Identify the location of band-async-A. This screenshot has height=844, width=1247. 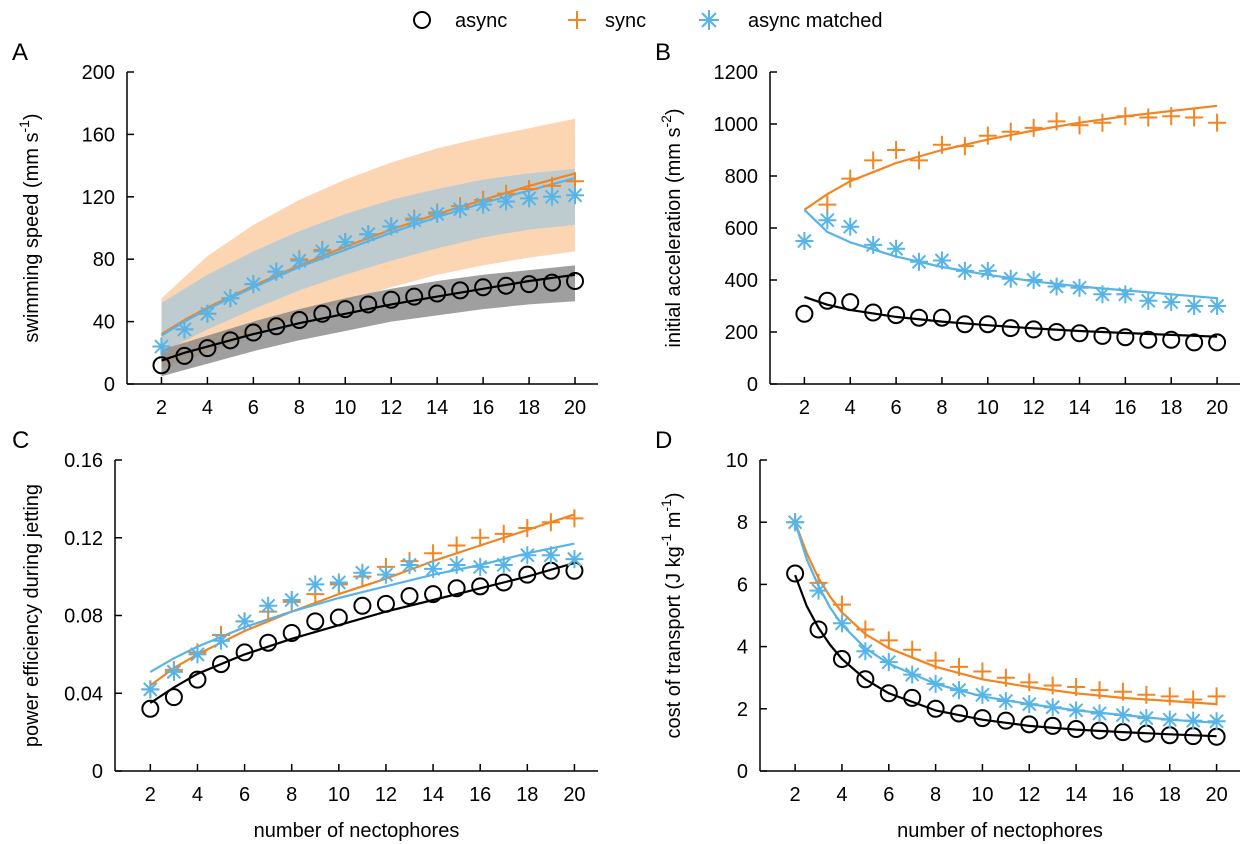
(368, 321).